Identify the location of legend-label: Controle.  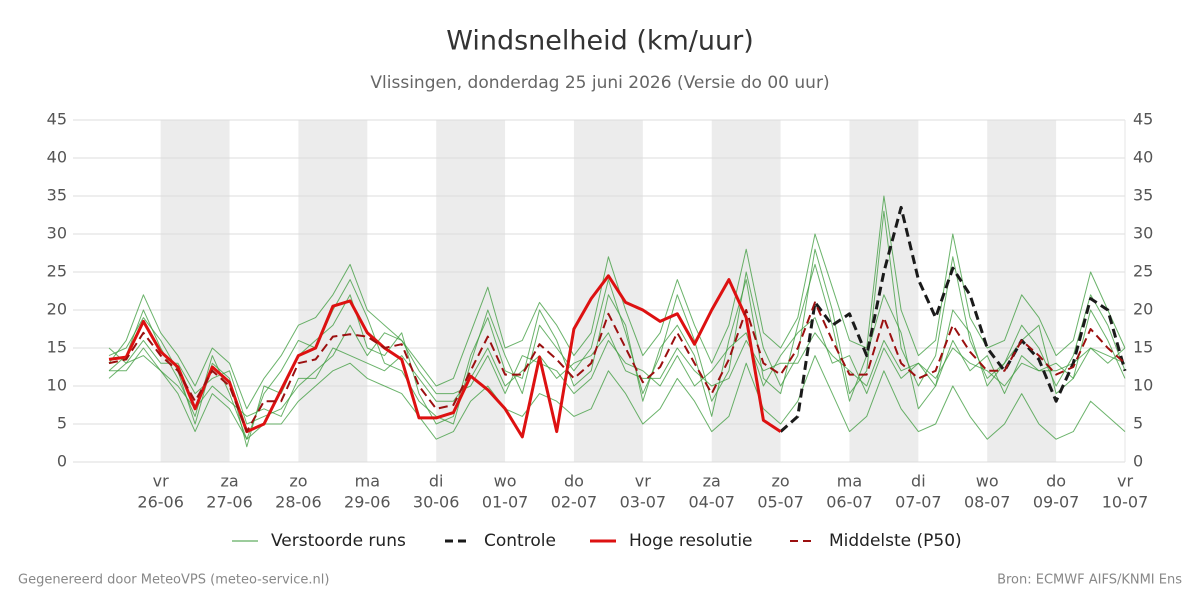
(520, 541).